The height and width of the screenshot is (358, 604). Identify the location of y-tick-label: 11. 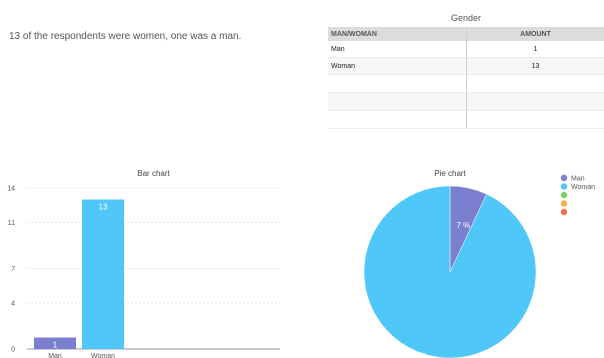
(11, 223).